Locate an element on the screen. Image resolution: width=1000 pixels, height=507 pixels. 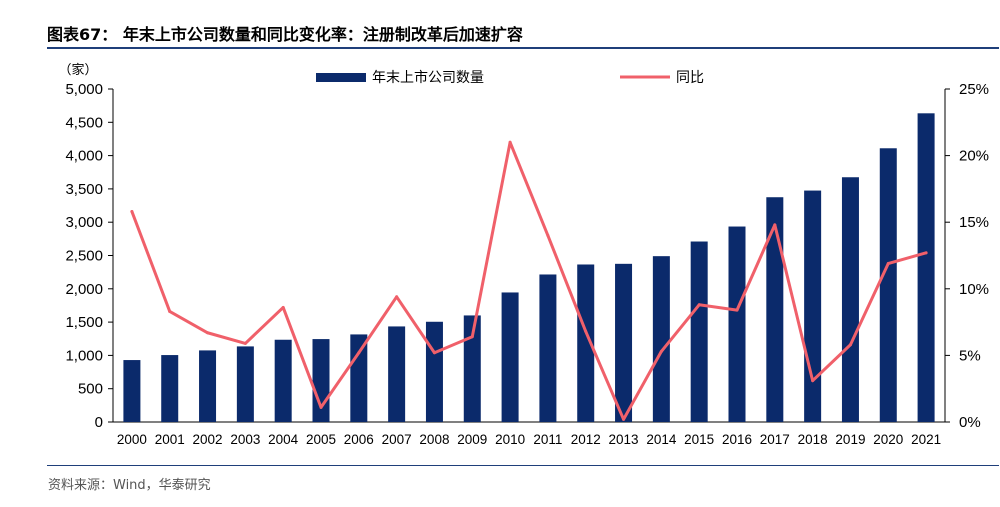
source-rule is located at coordinates (523, 465).